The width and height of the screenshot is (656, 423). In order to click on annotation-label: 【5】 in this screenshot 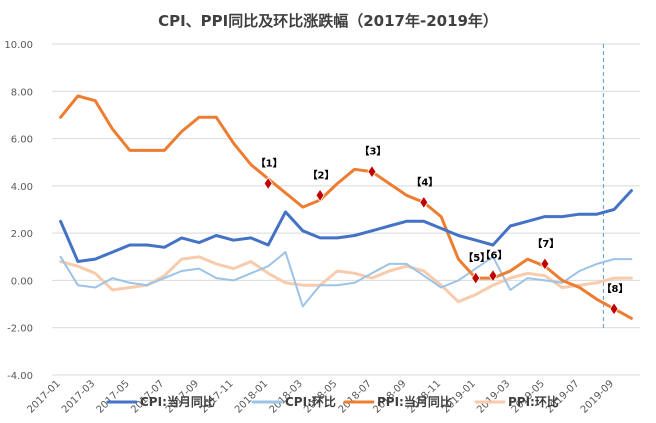, I will do `click(476, 257)`.